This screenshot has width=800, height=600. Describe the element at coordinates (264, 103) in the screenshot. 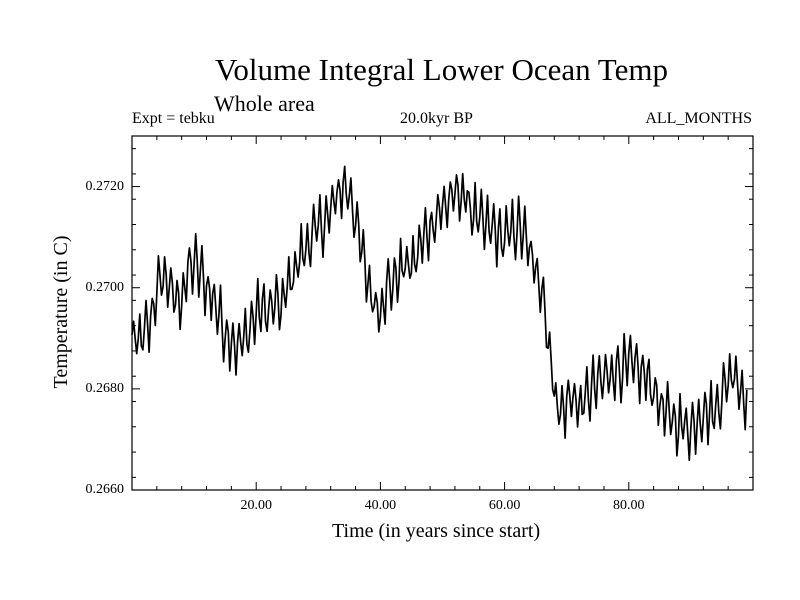

I see `chart-subtitle: Whole area` at that location.